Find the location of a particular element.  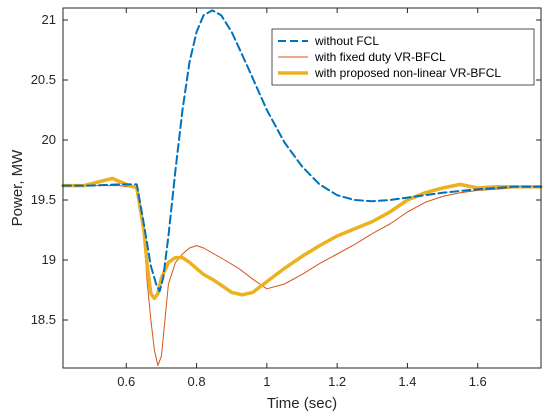

x-tick-label: 1.4 is located at coordinates (407, 381).